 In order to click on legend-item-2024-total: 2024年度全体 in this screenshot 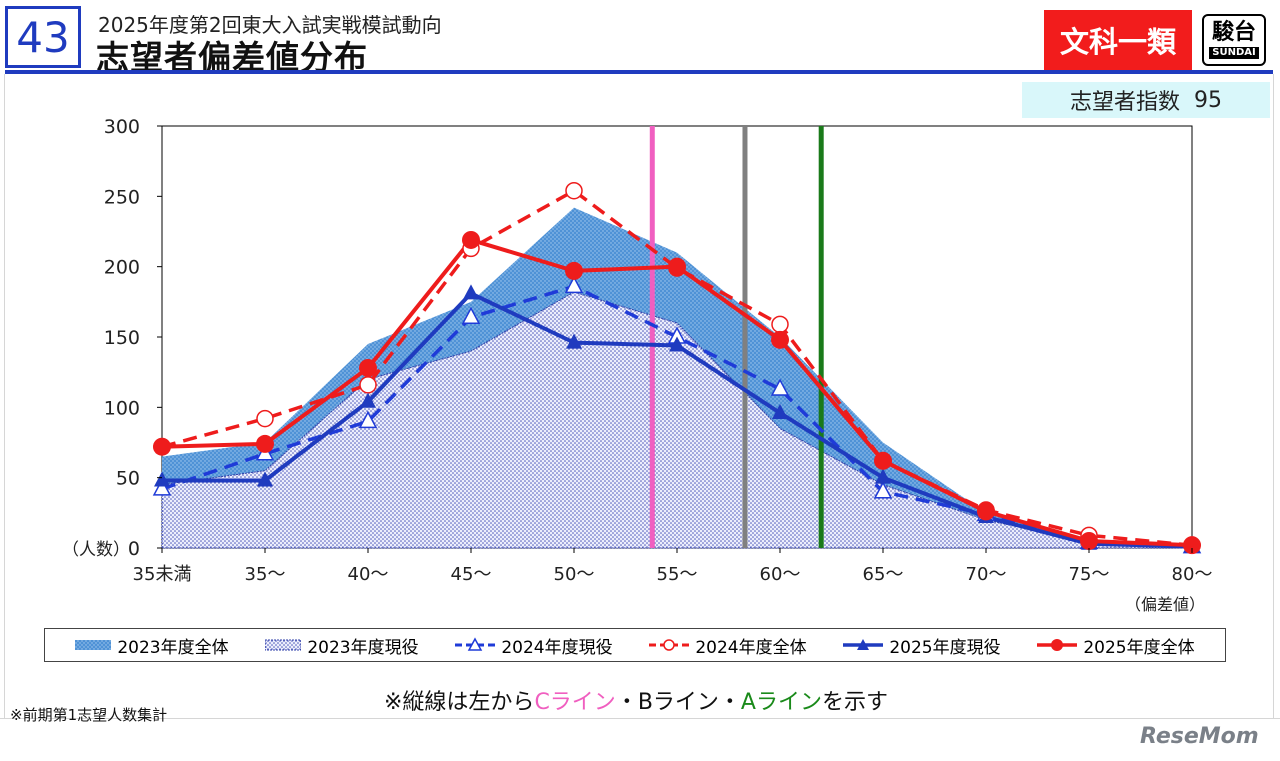, I will do `click(728, 645)`.